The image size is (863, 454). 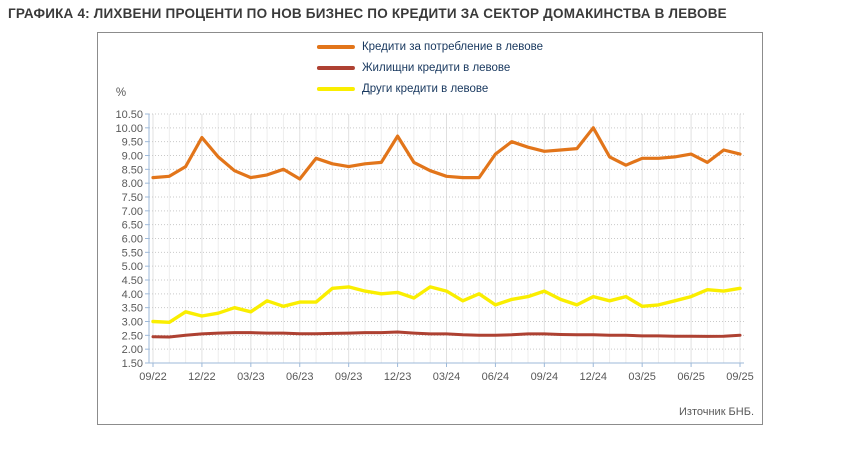 I want to click on legend-item-other-loans: Други кредити в левове, so click(x=429, y=89).